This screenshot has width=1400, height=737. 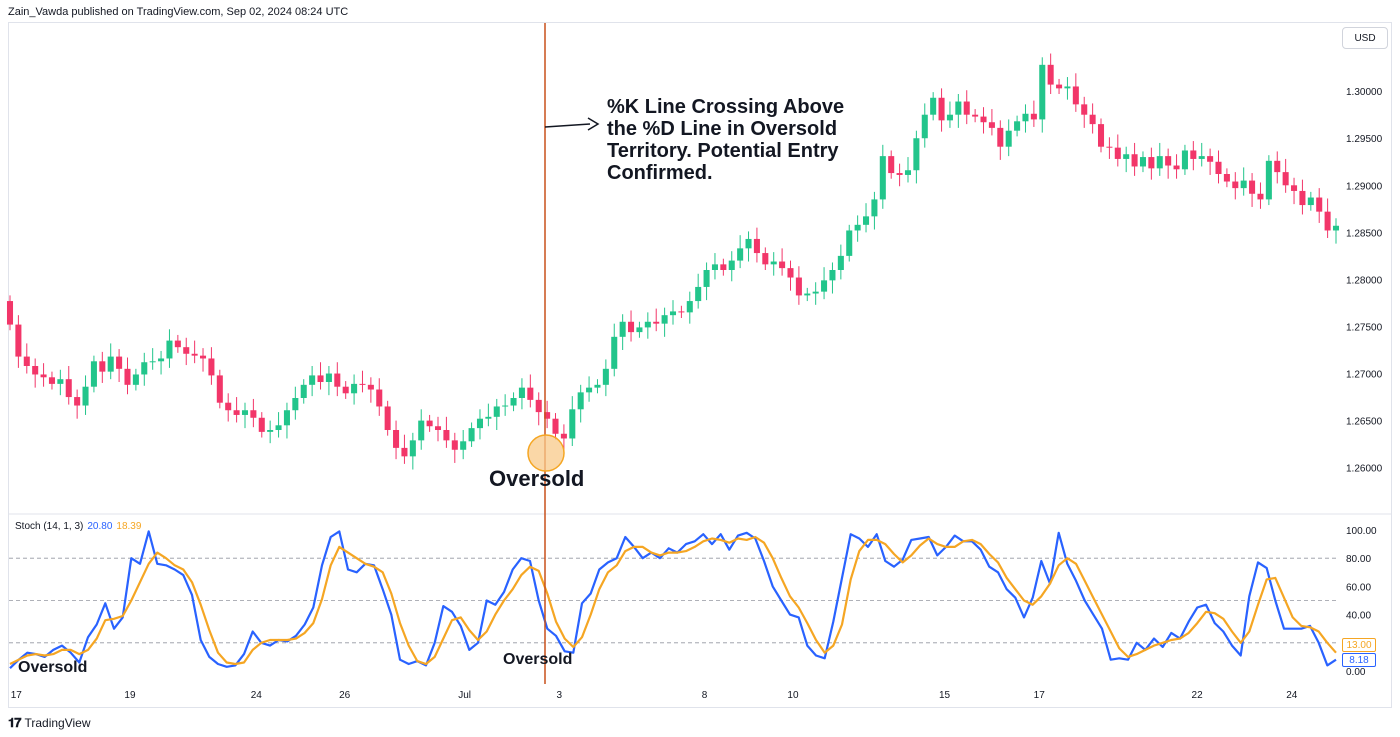 What do you see at coordinates (53, 667) in the screenshot?
I see `oversold-indicator-label-left: Oversold` at bounding box center [53, 667].